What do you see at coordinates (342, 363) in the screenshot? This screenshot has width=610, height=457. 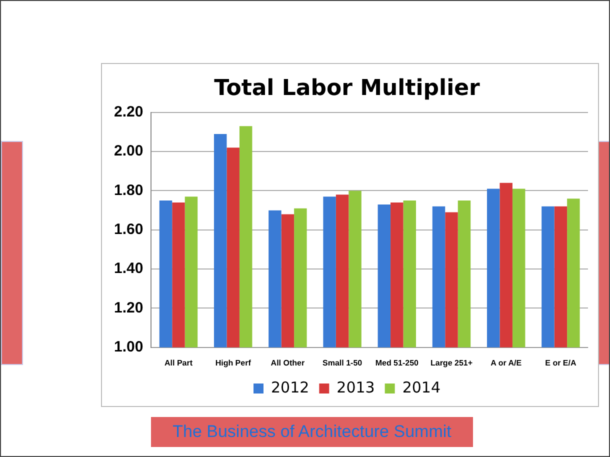 I see `x-tick-label: Small 1-50` at bounding box center [342, 363].